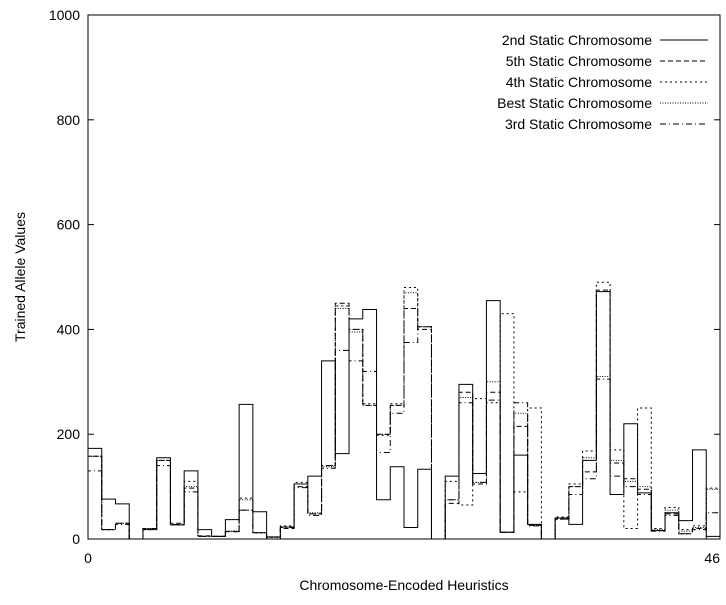 This screenshot has width=726, height=605. Describe the element at coordinates (69, 120) in the screenshot. I see `y-tick-label: 800` at that location.